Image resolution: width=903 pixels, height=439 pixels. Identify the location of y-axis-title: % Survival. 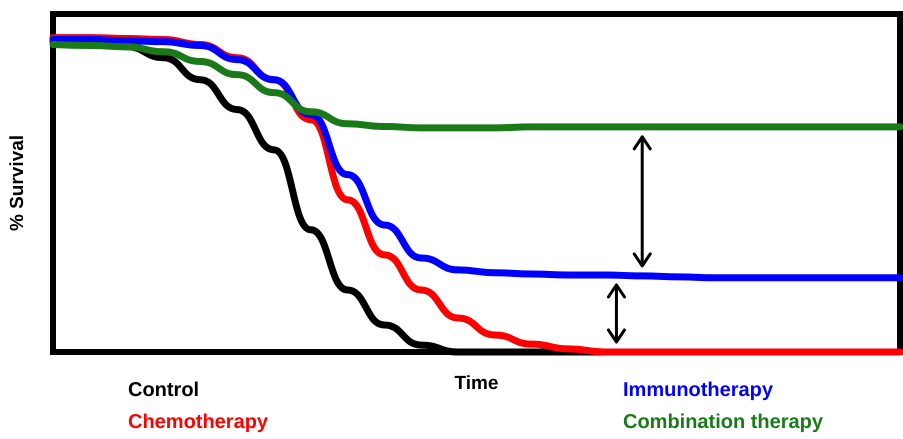
(17, 183).